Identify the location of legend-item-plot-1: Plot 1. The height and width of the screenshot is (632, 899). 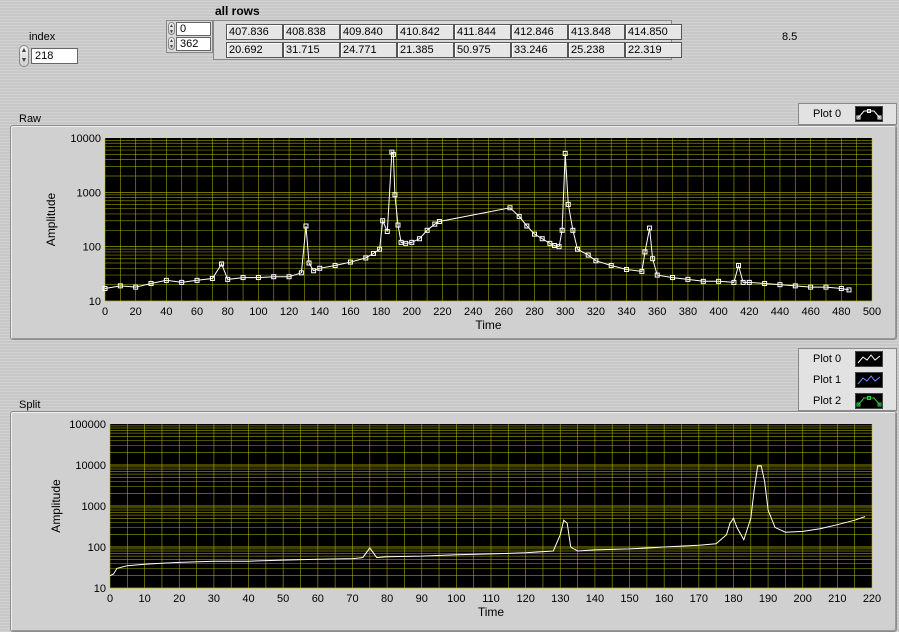
(847, 380).